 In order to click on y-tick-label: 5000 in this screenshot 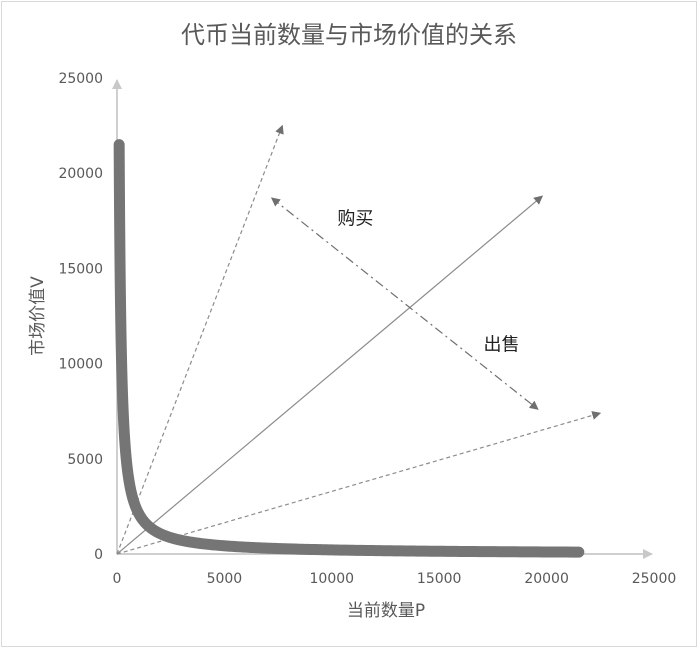, I will do `click(85, 460)`.